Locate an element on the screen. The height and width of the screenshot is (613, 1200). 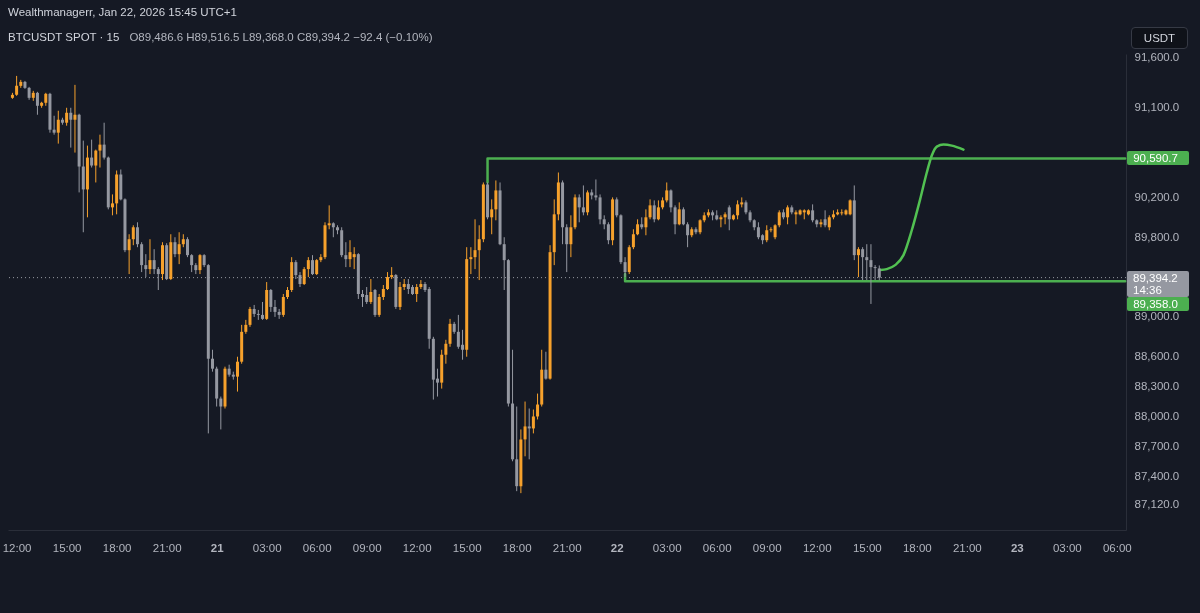
y-tick-label: 88,300.0 is located at coordinates (1157, 386).